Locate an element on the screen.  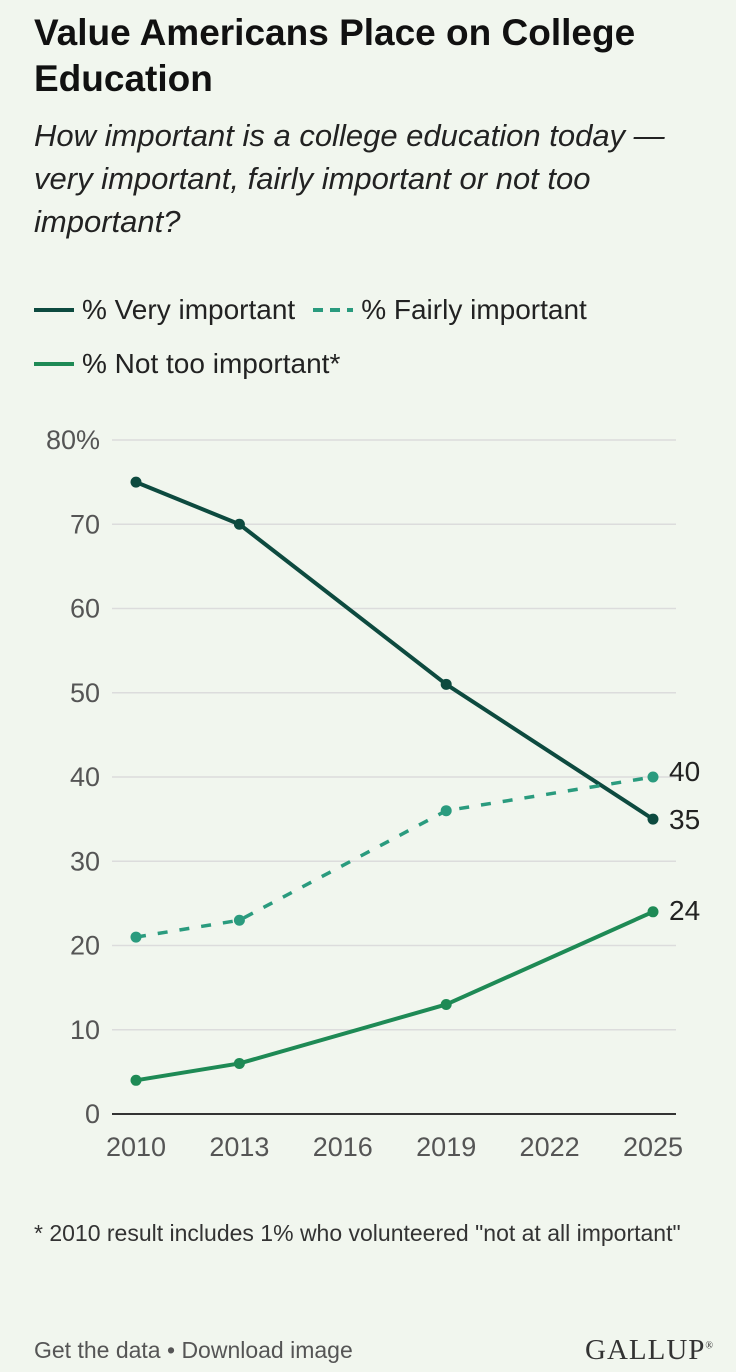
x-tick-label: 2022 is located at coordinates (550, 1147).